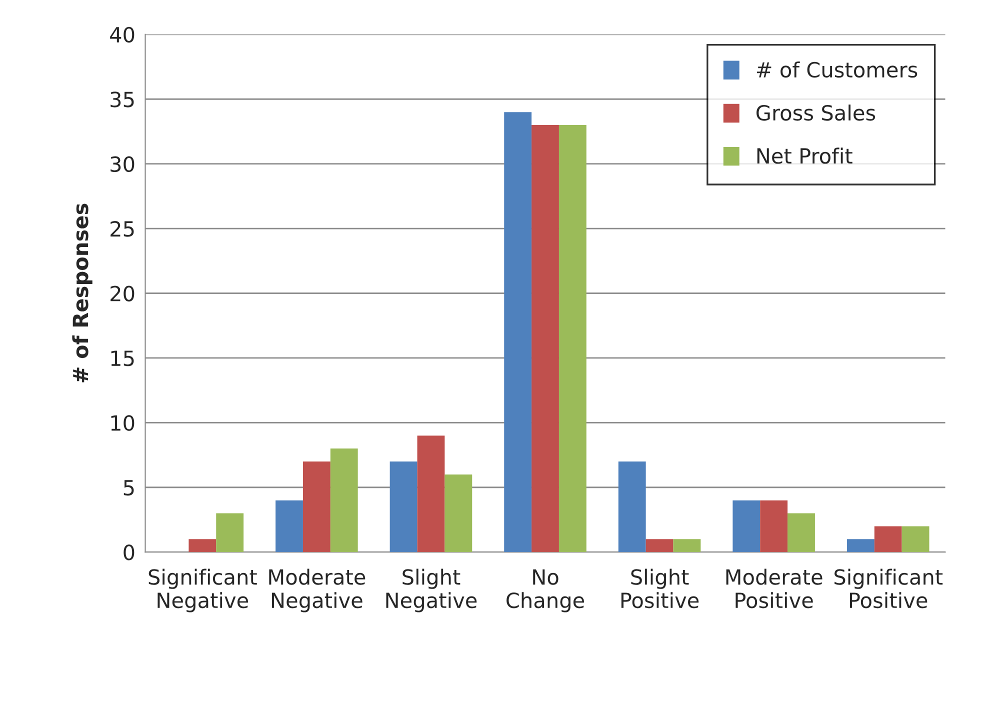 The image size is (995, 717). Describe the element at coordinates (774, 588) in the screenshot. I see `x-tick-label: Moderate Positive` at that location.